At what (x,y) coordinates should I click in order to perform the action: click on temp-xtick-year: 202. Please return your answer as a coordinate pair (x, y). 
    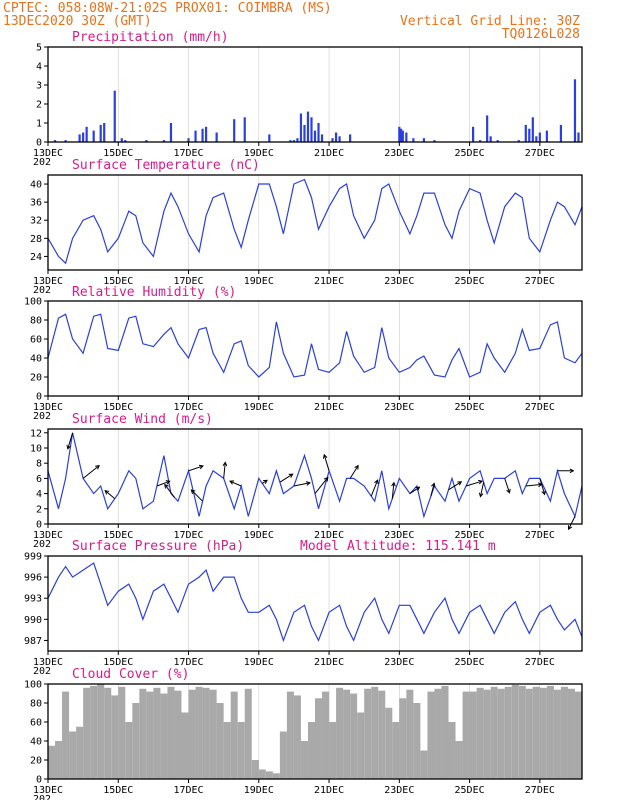
    Looking at the image, I should click on (42, 290).